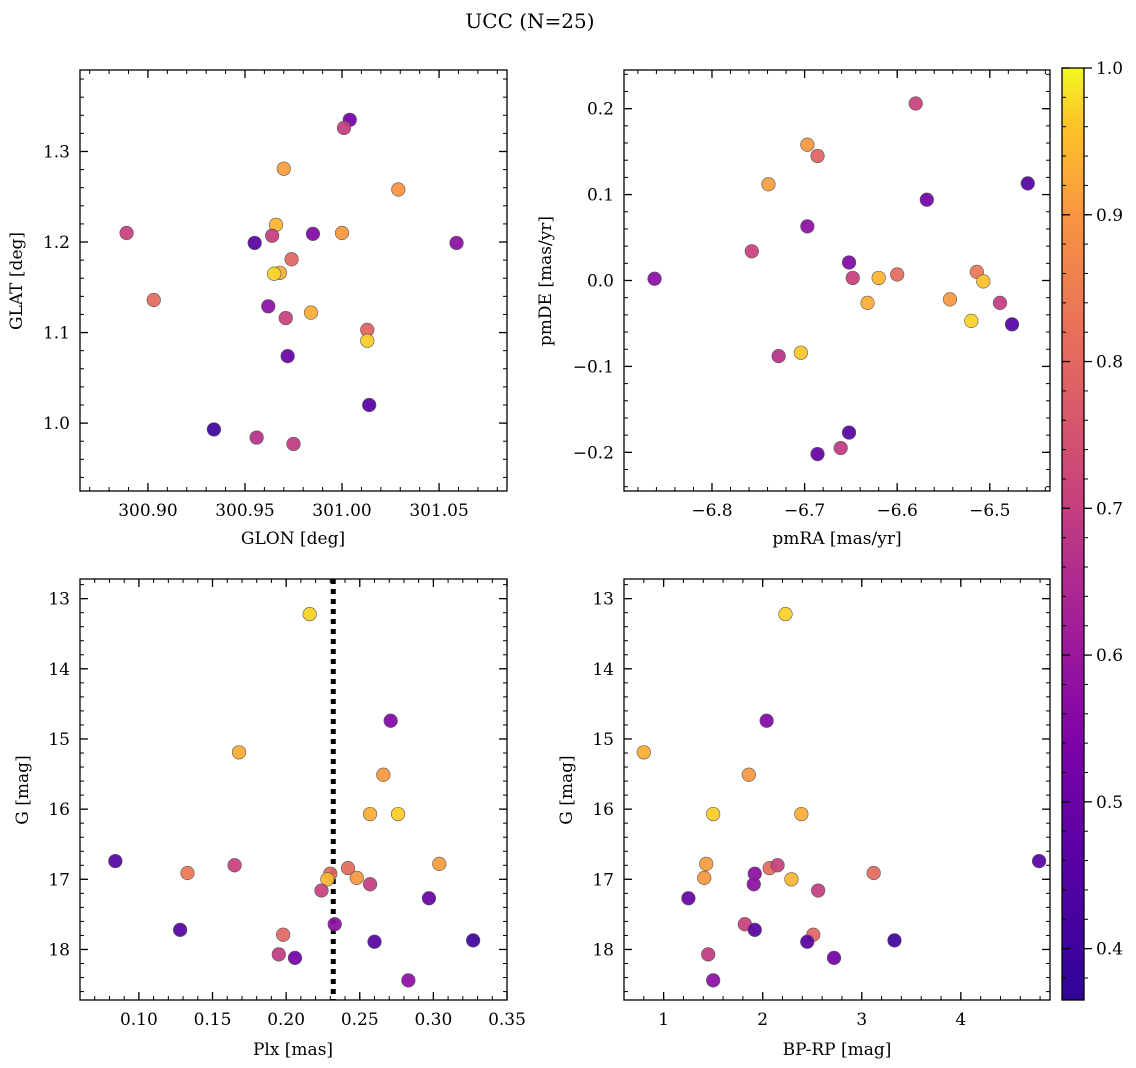  I want to click on colorbar-tick-label: 0.4, so click(1109, 950).